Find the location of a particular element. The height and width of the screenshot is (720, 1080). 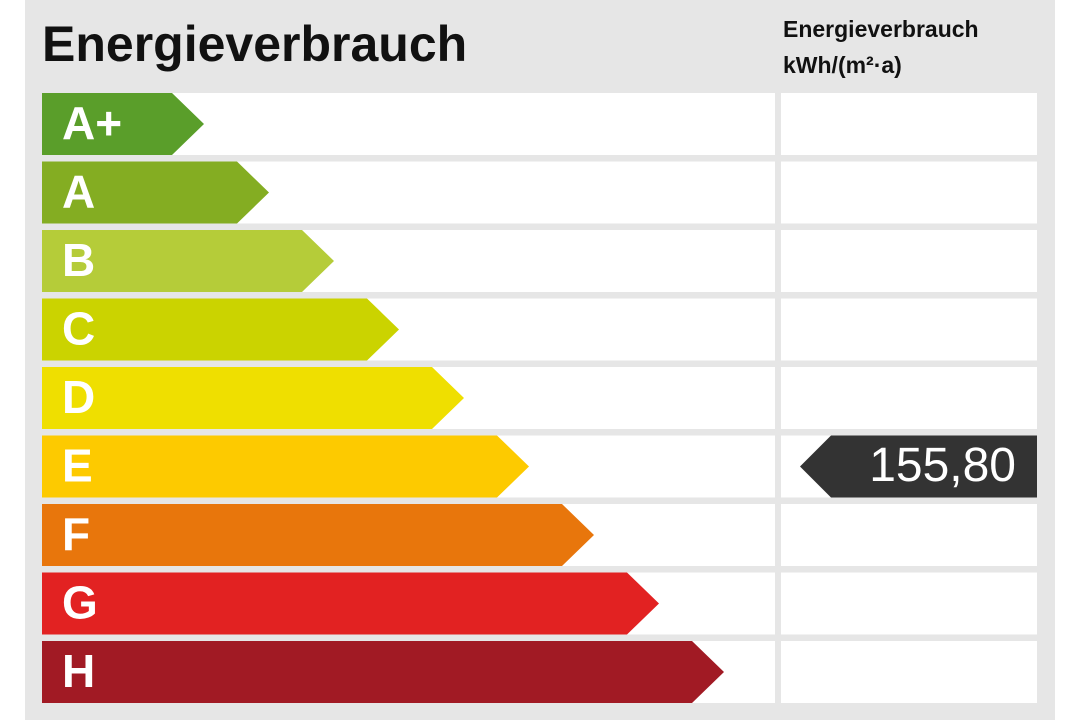

class-label: H is located at coordinates (78, 671).